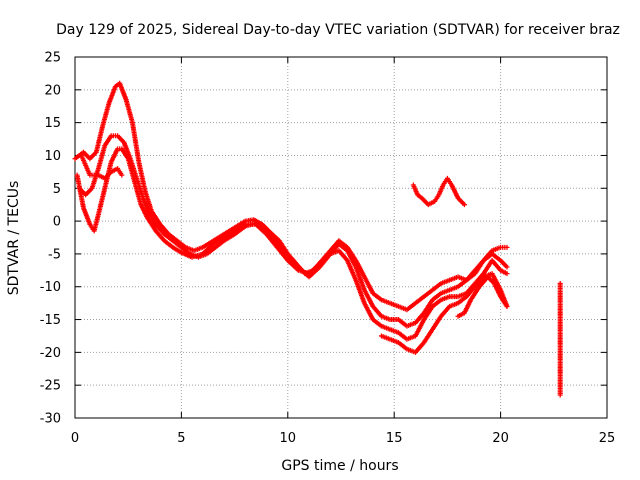 Image resolution: width=640 pixels, height=480 pixels. Describe the element at coordinates (52, 58) in the screenshot. I see `y-tick-label: 25` at that location.